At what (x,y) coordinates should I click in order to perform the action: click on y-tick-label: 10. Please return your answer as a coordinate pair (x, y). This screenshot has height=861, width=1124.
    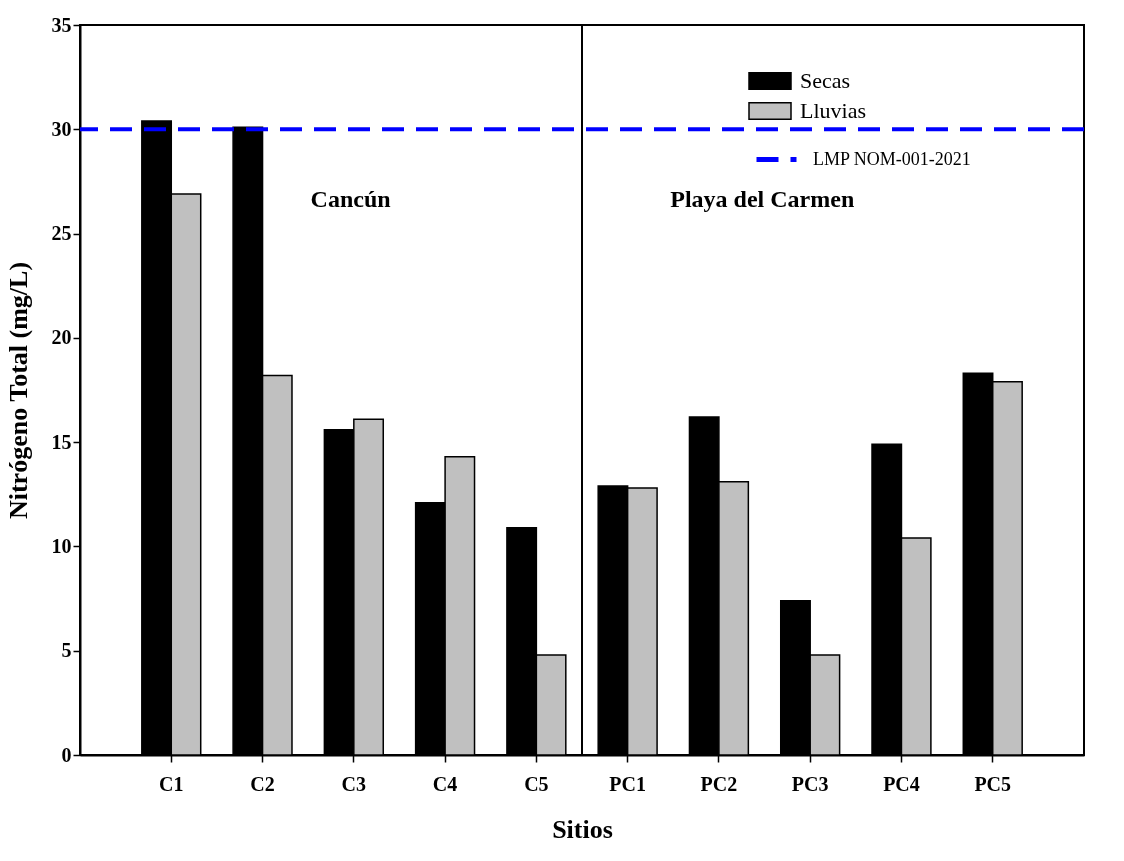
    Looking at the image, I should click on (61, 545).